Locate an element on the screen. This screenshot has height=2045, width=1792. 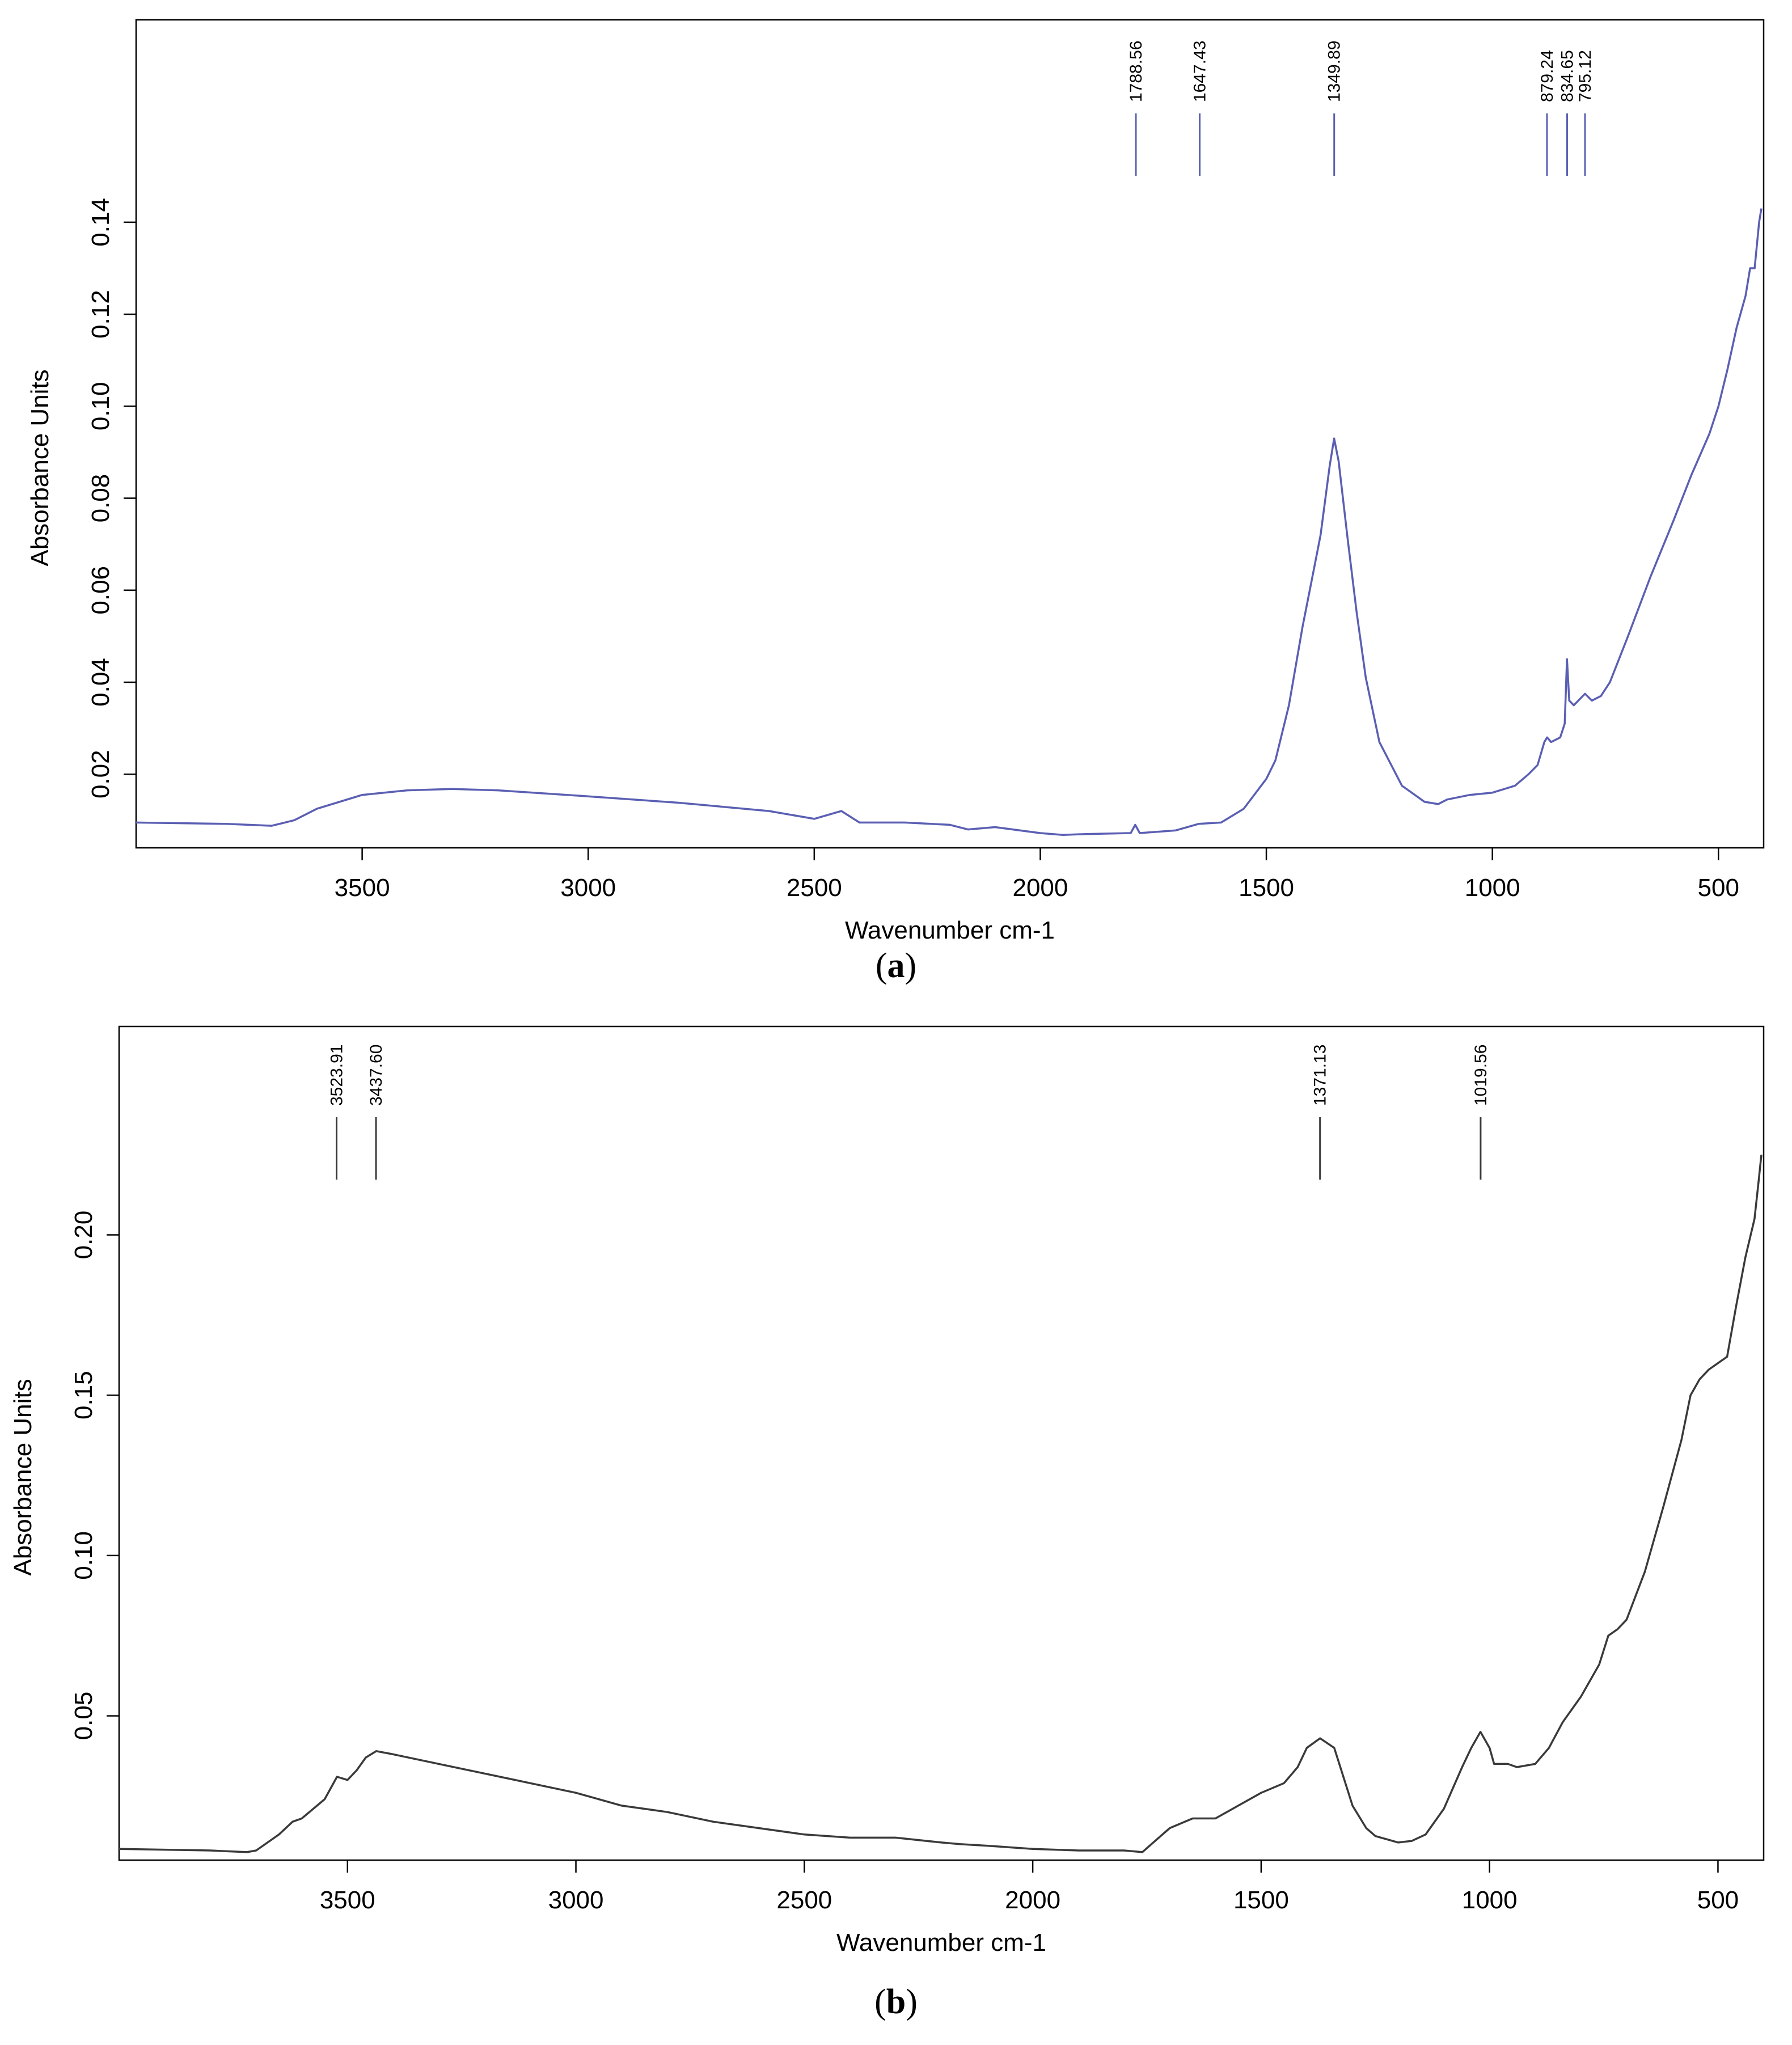
y-tick-label-b-3: 0.20 is located at coordinates (84, 1235).